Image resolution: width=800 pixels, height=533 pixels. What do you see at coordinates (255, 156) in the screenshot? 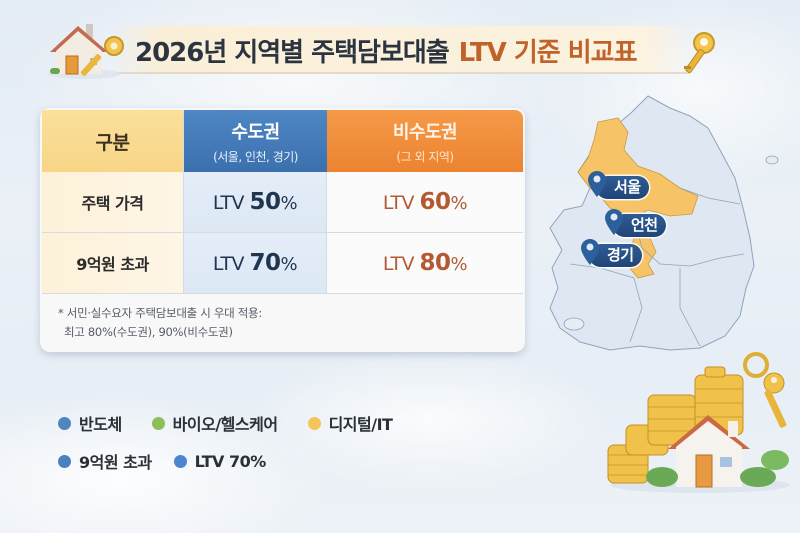
I see `header-capital-sub: (서울, 인천, 경기)` at bounding box center [255, 156].